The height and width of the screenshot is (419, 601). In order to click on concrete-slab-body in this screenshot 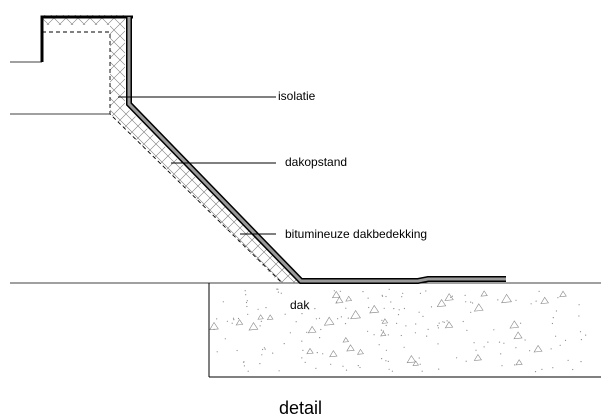, I will do `click(405, 330)`.